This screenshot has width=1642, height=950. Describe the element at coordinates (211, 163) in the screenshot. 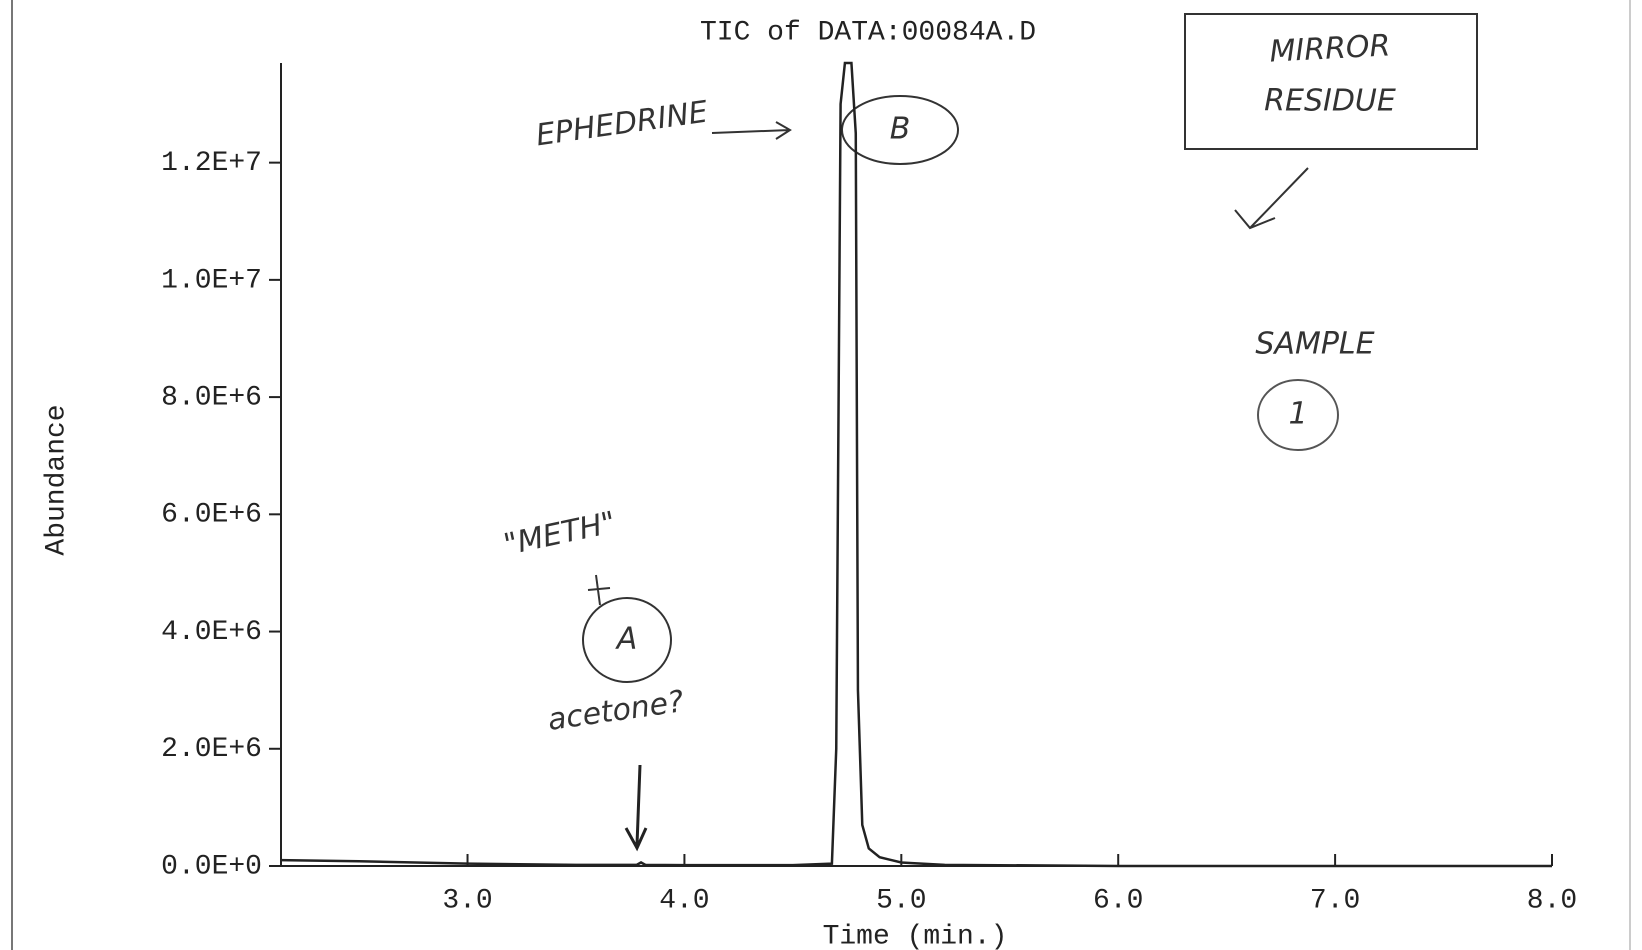

I see `y-tick-label: 1.2E+7` at that location.